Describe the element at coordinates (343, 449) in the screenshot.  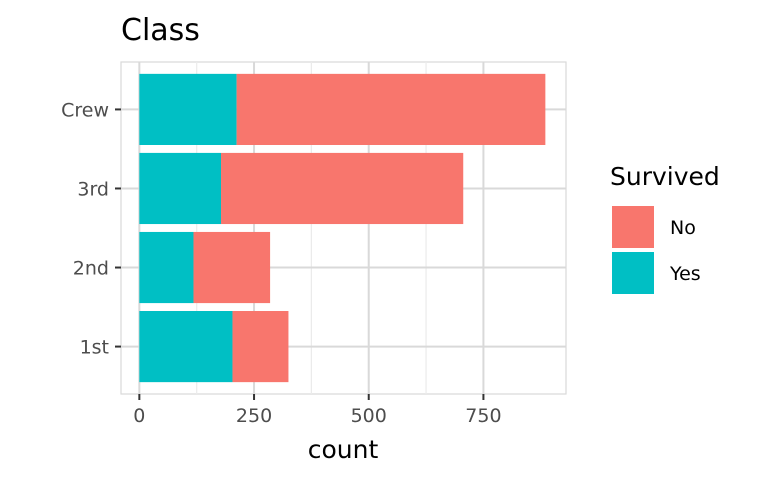
I see `x-axis-title: count` at that location.